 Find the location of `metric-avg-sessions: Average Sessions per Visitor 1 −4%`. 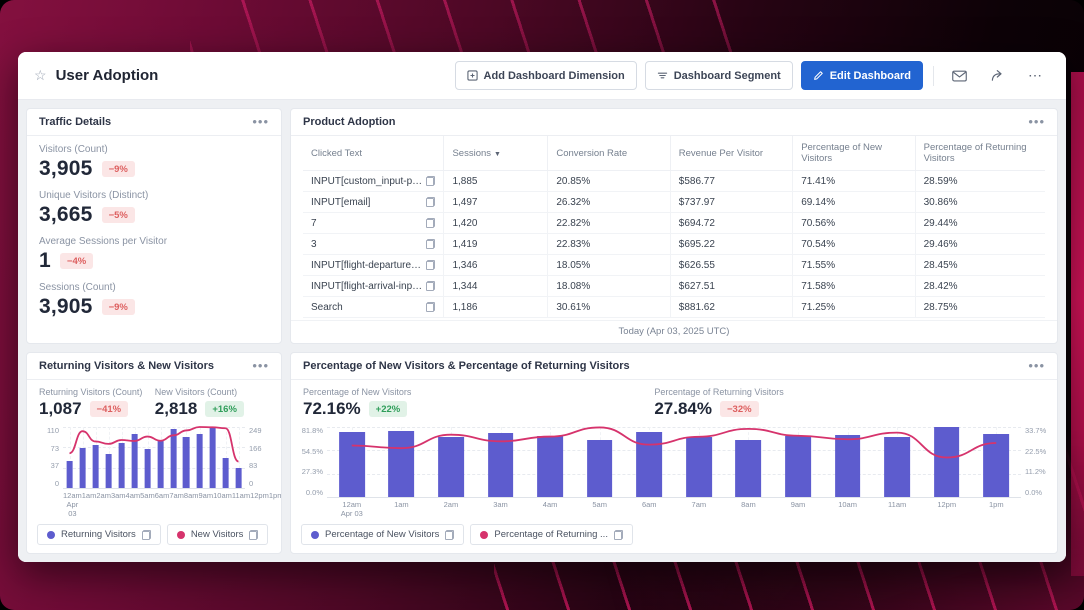

metric-avg-sessions: Average Sessions per Visitor 1 −4% is located at coordinates (154, 254).